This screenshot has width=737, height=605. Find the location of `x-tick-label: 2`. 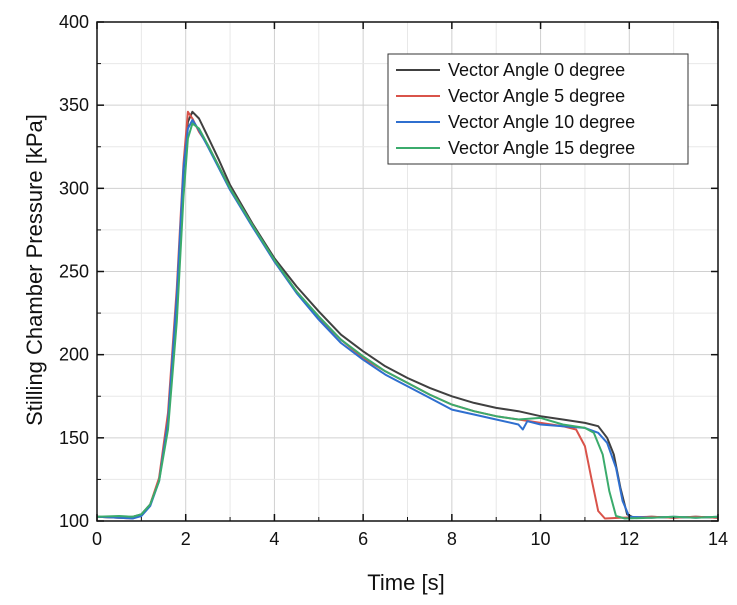

x-tick-label: 2 is located at coordinates (186, 539).